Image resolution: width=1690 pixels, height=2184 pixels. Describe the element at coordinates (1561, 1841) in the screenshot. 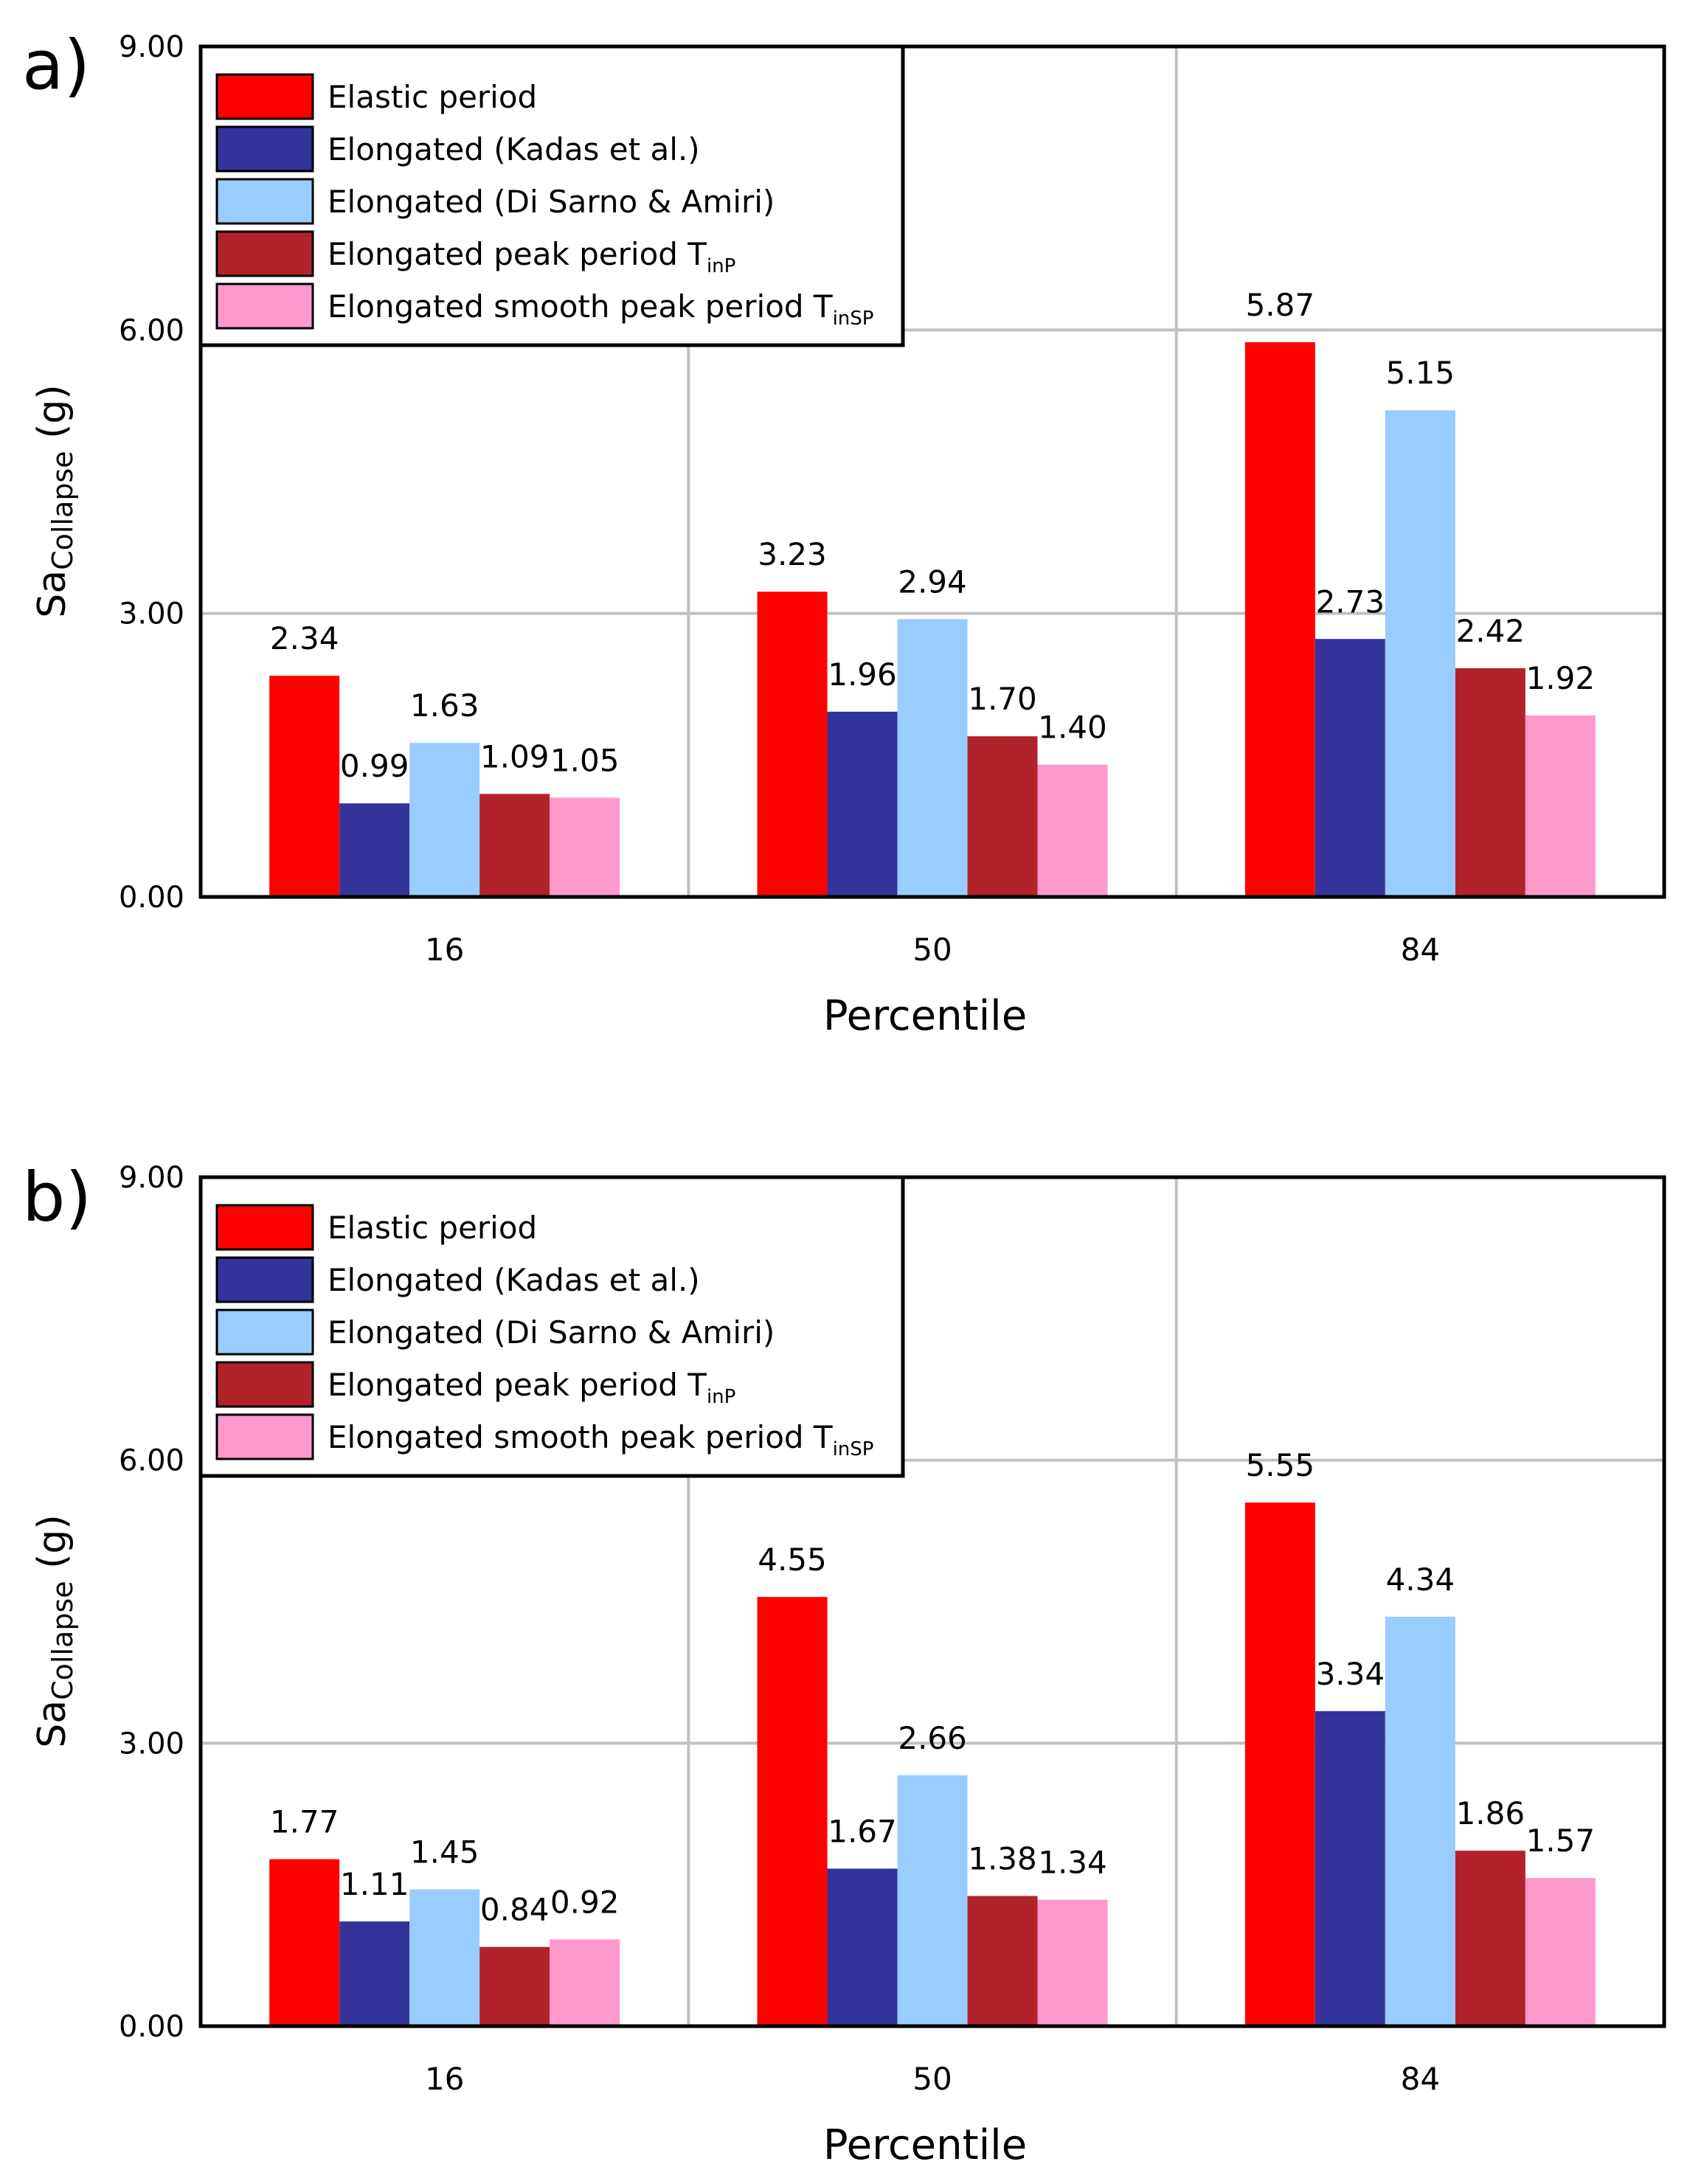

I see `bar-value-label: 1.57` at that location.